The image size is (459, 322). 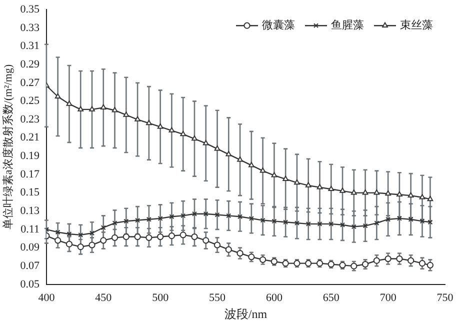 I want to click on x-tick-label: 550, so click(x=217, y=298).